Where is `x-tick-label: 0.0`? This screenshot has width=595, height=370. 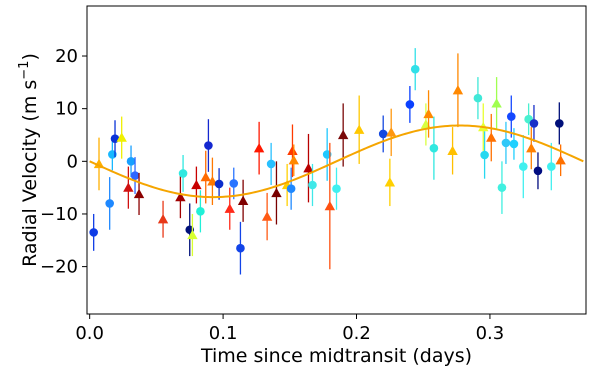
x-tick-label: 0.0 is located at coordinates (89, 333).